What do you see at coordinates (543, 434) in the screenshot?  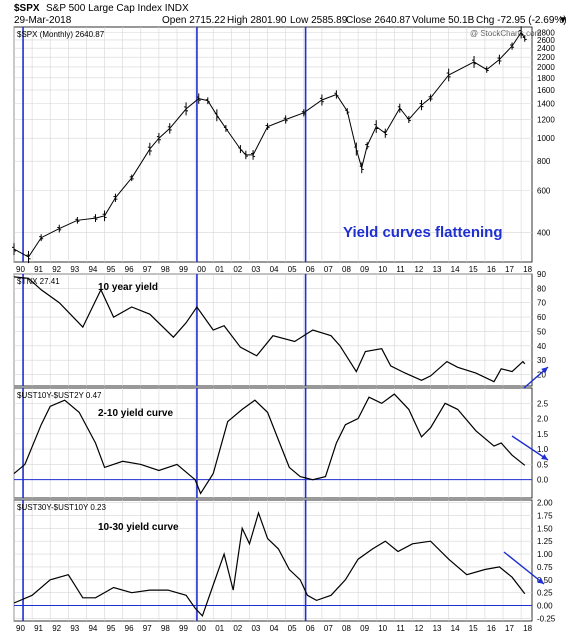 I see `y-tick-label: 1.5` at bounding box center [543, 434].